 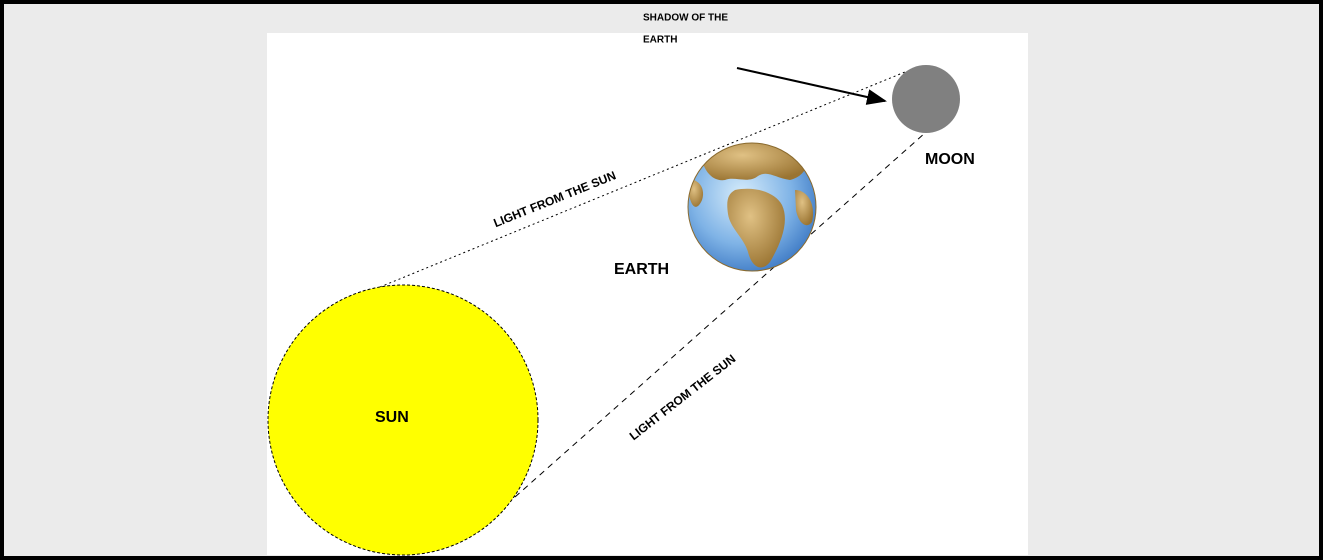 I want to click on sun, so click(x=403, y=420).